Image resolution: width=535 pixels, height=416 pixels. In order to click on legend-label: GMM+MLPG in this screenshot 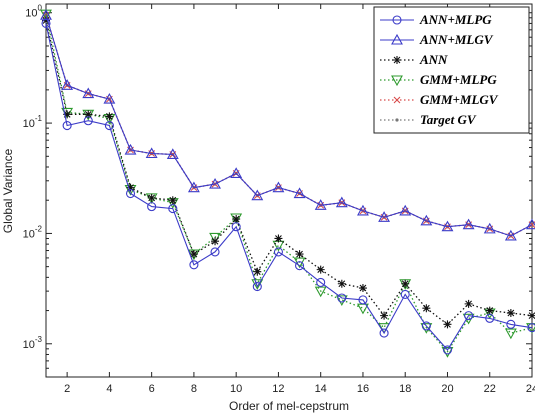, I will do `click(458, 79)`.